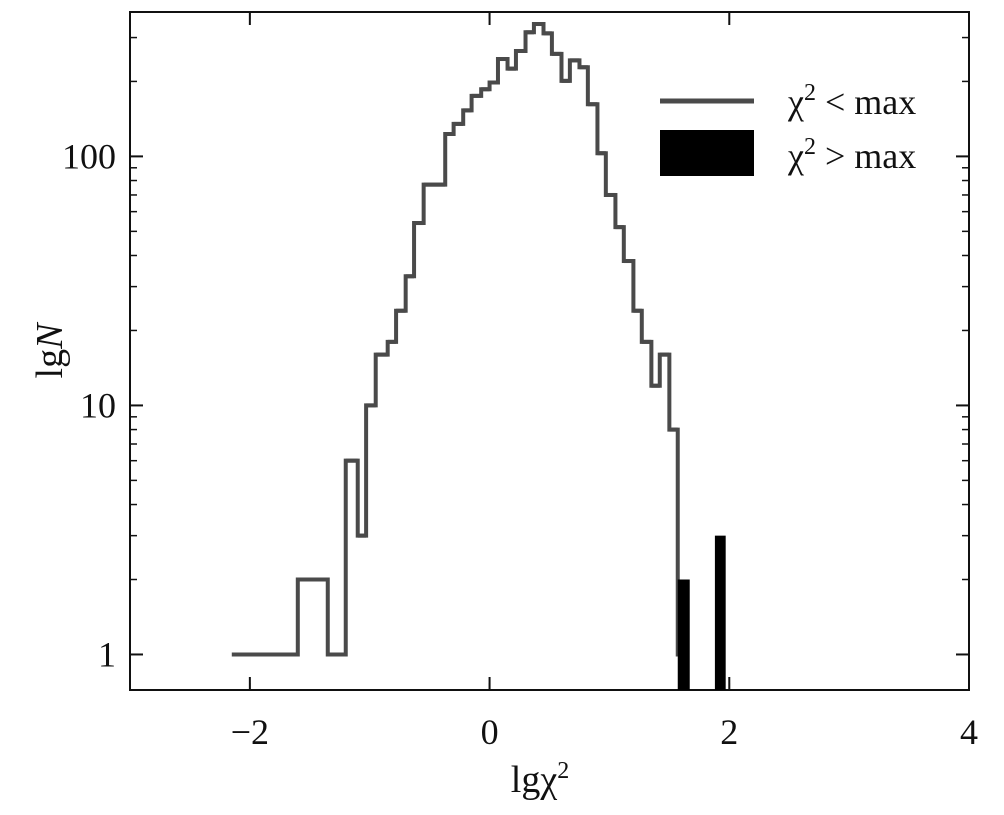 The image size is (1004, 815). What do you see at coordinates (540, 779) in the screenshot?
I see `x-axis-title: lgχ2` at bounding box center [540, 779].